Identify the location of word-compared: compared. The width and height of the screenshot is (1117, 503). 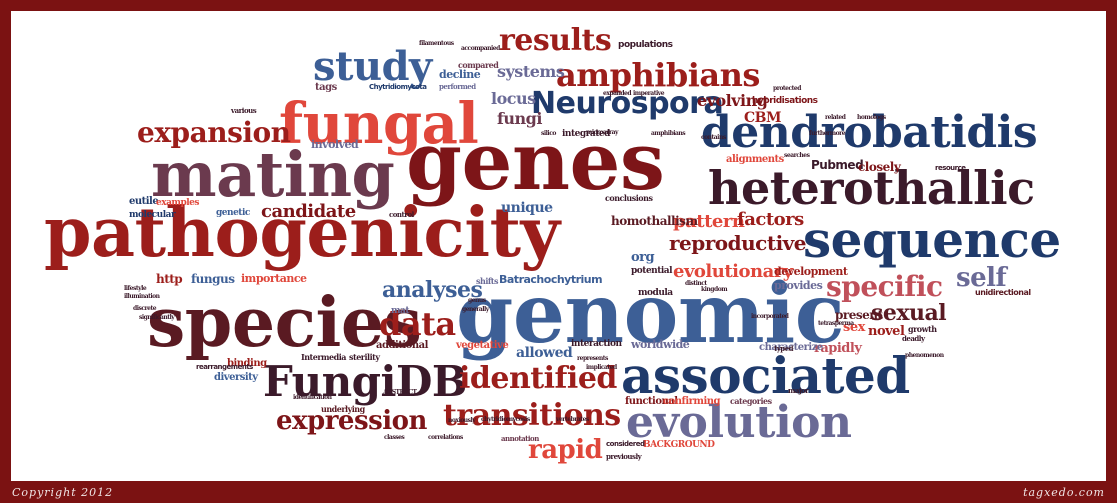
(478, 65).